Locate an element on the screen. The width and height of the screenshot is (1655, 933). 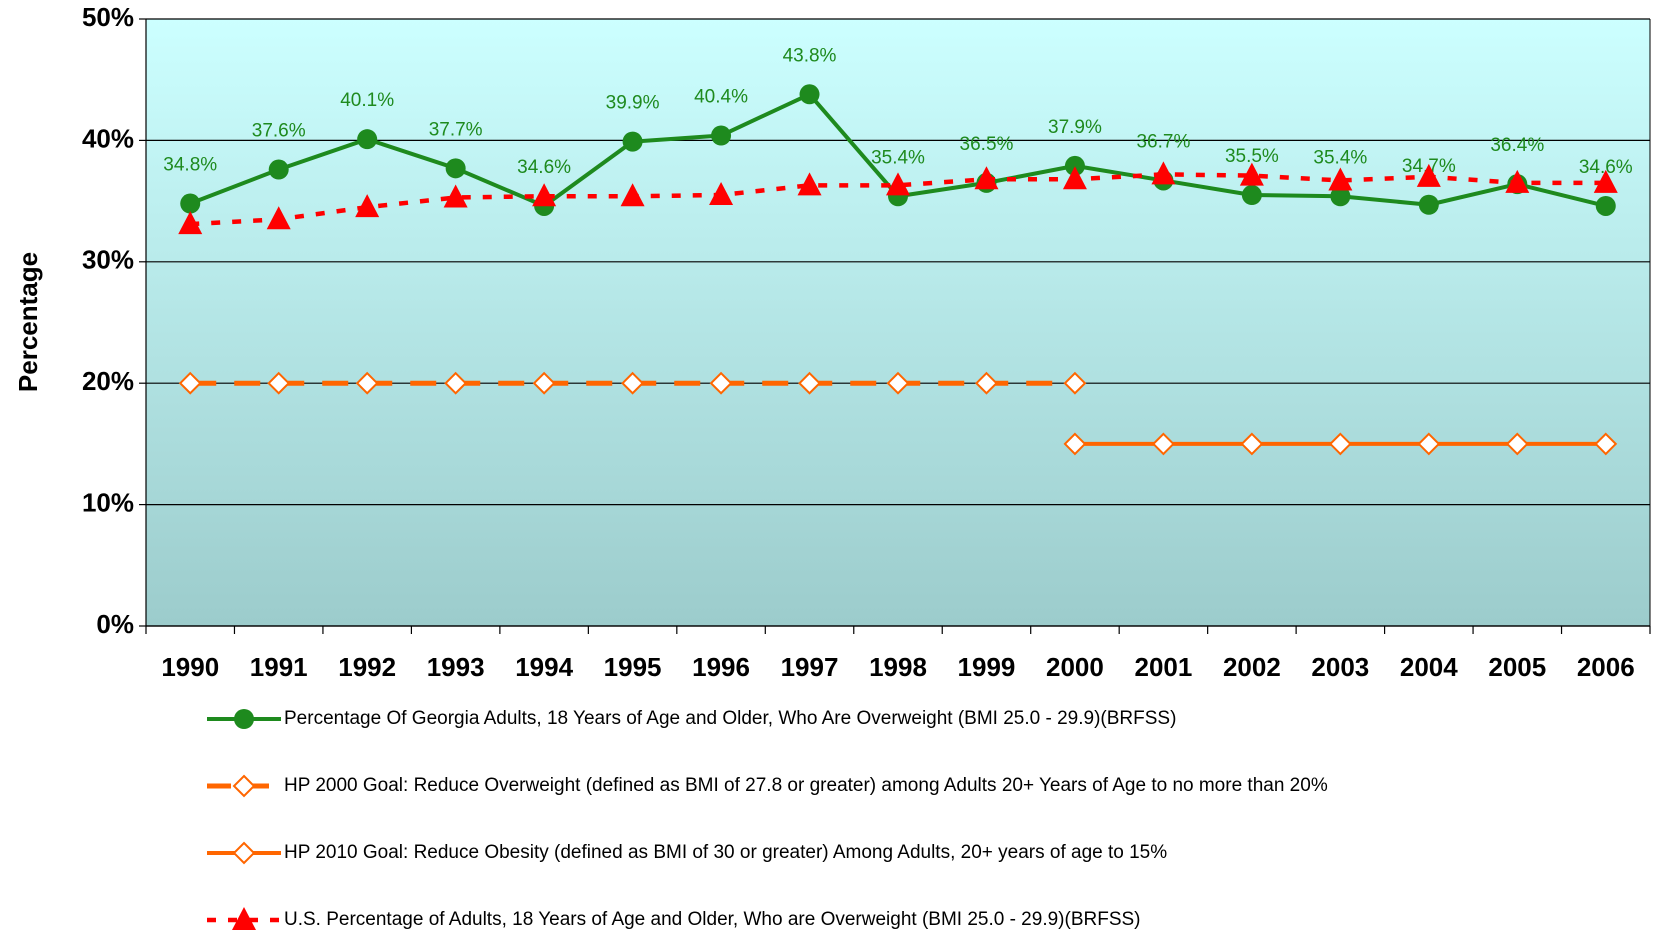
data-label: 37.7% is located at coordinates (456, 129).